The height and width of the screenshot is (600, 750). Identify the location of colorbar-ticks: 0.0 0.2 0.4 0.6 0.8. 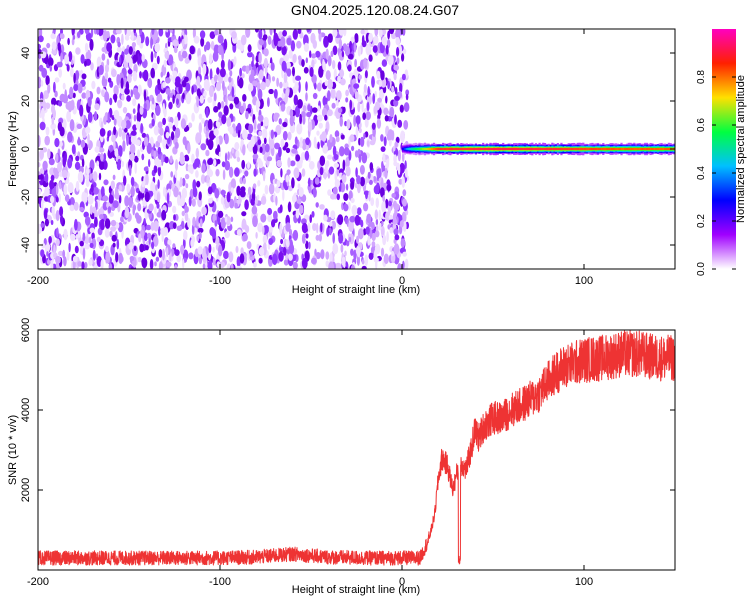
(716, 173).